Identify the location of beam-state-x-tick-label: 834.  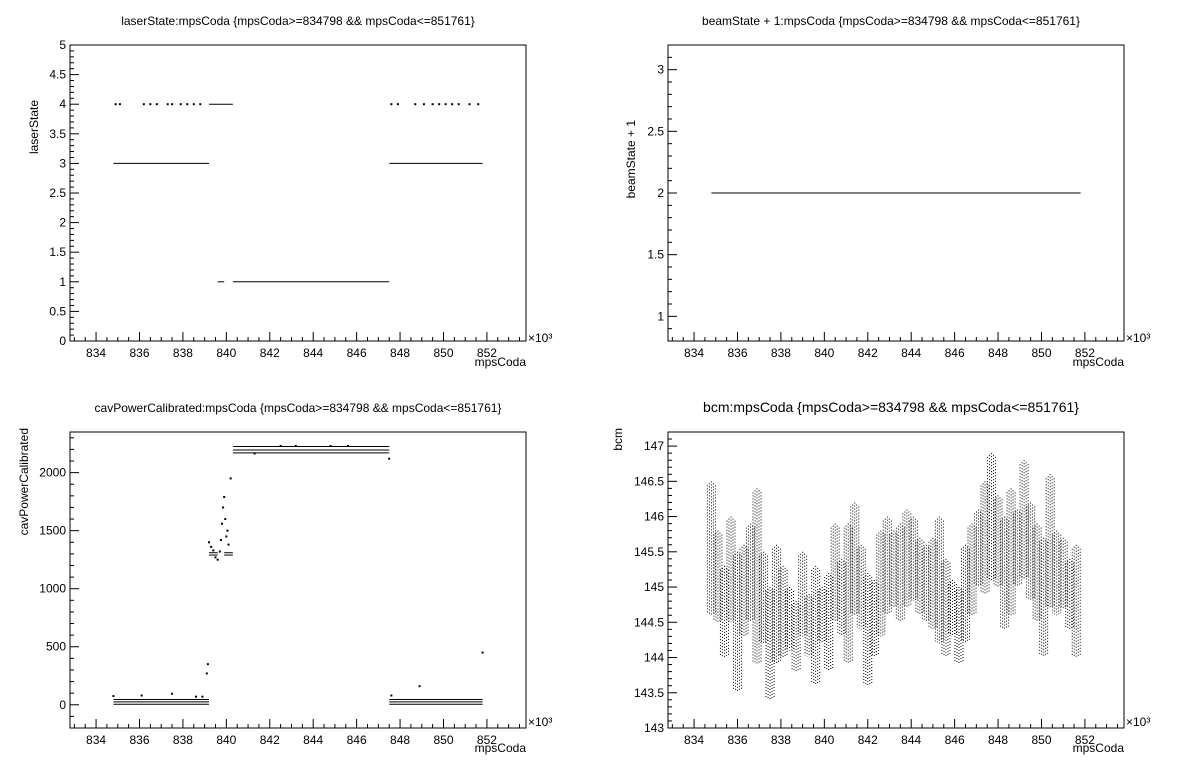
(694, 353).